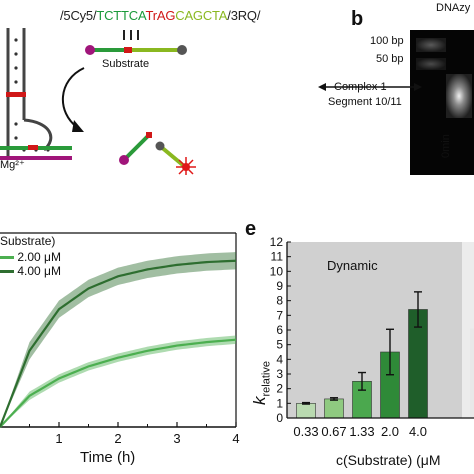 This screenshot has height=474, width=474. Describe the element at coordinates (39, 271) in the screenshot. I see `legend-label: 4.00 μM` at that location.